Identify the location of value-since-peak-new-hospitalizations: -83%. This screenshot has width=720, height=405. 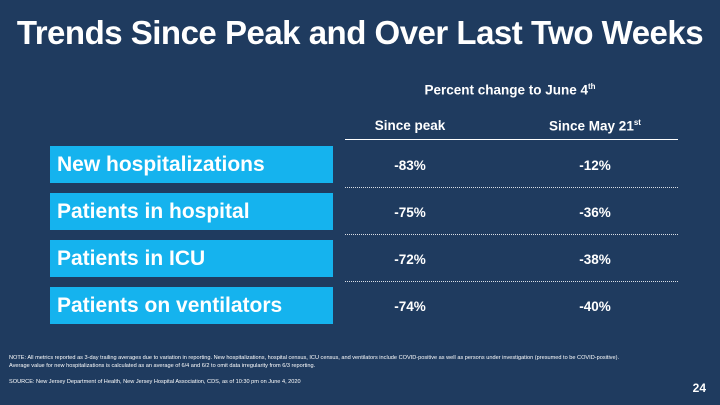
(410, 165).